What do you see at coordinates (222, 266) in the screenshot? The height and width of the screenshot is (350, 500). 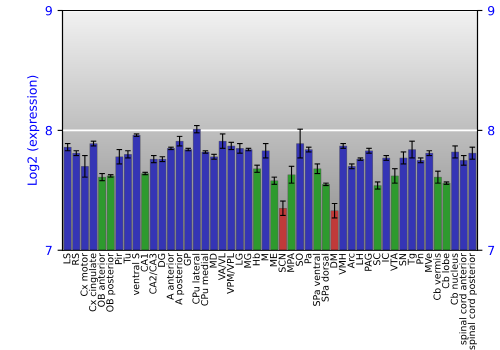 I see `x-tick-label: VA/VL` at bounding box center [222, 266].